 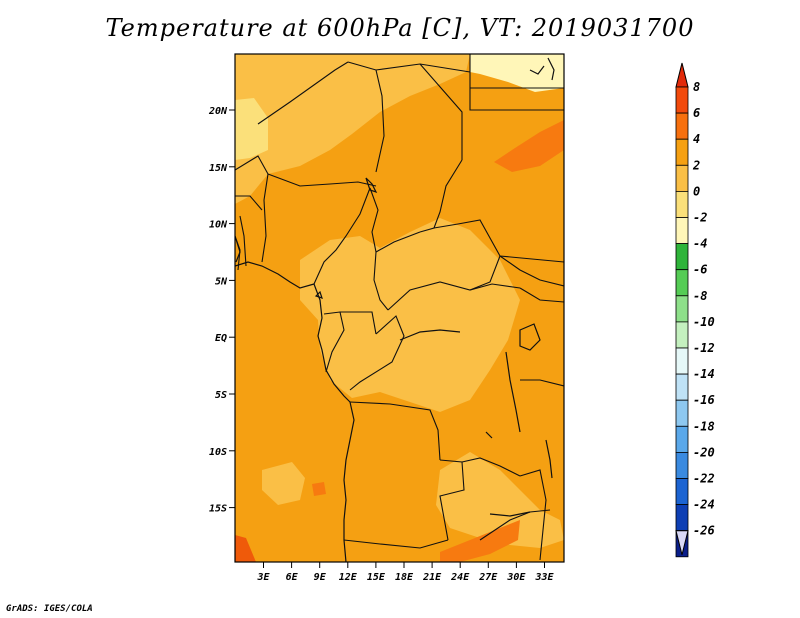 What do you see at coordinates (238, 249) in the screenshot?
I see `coast-west-sahel` at bounding box center [238, 249].